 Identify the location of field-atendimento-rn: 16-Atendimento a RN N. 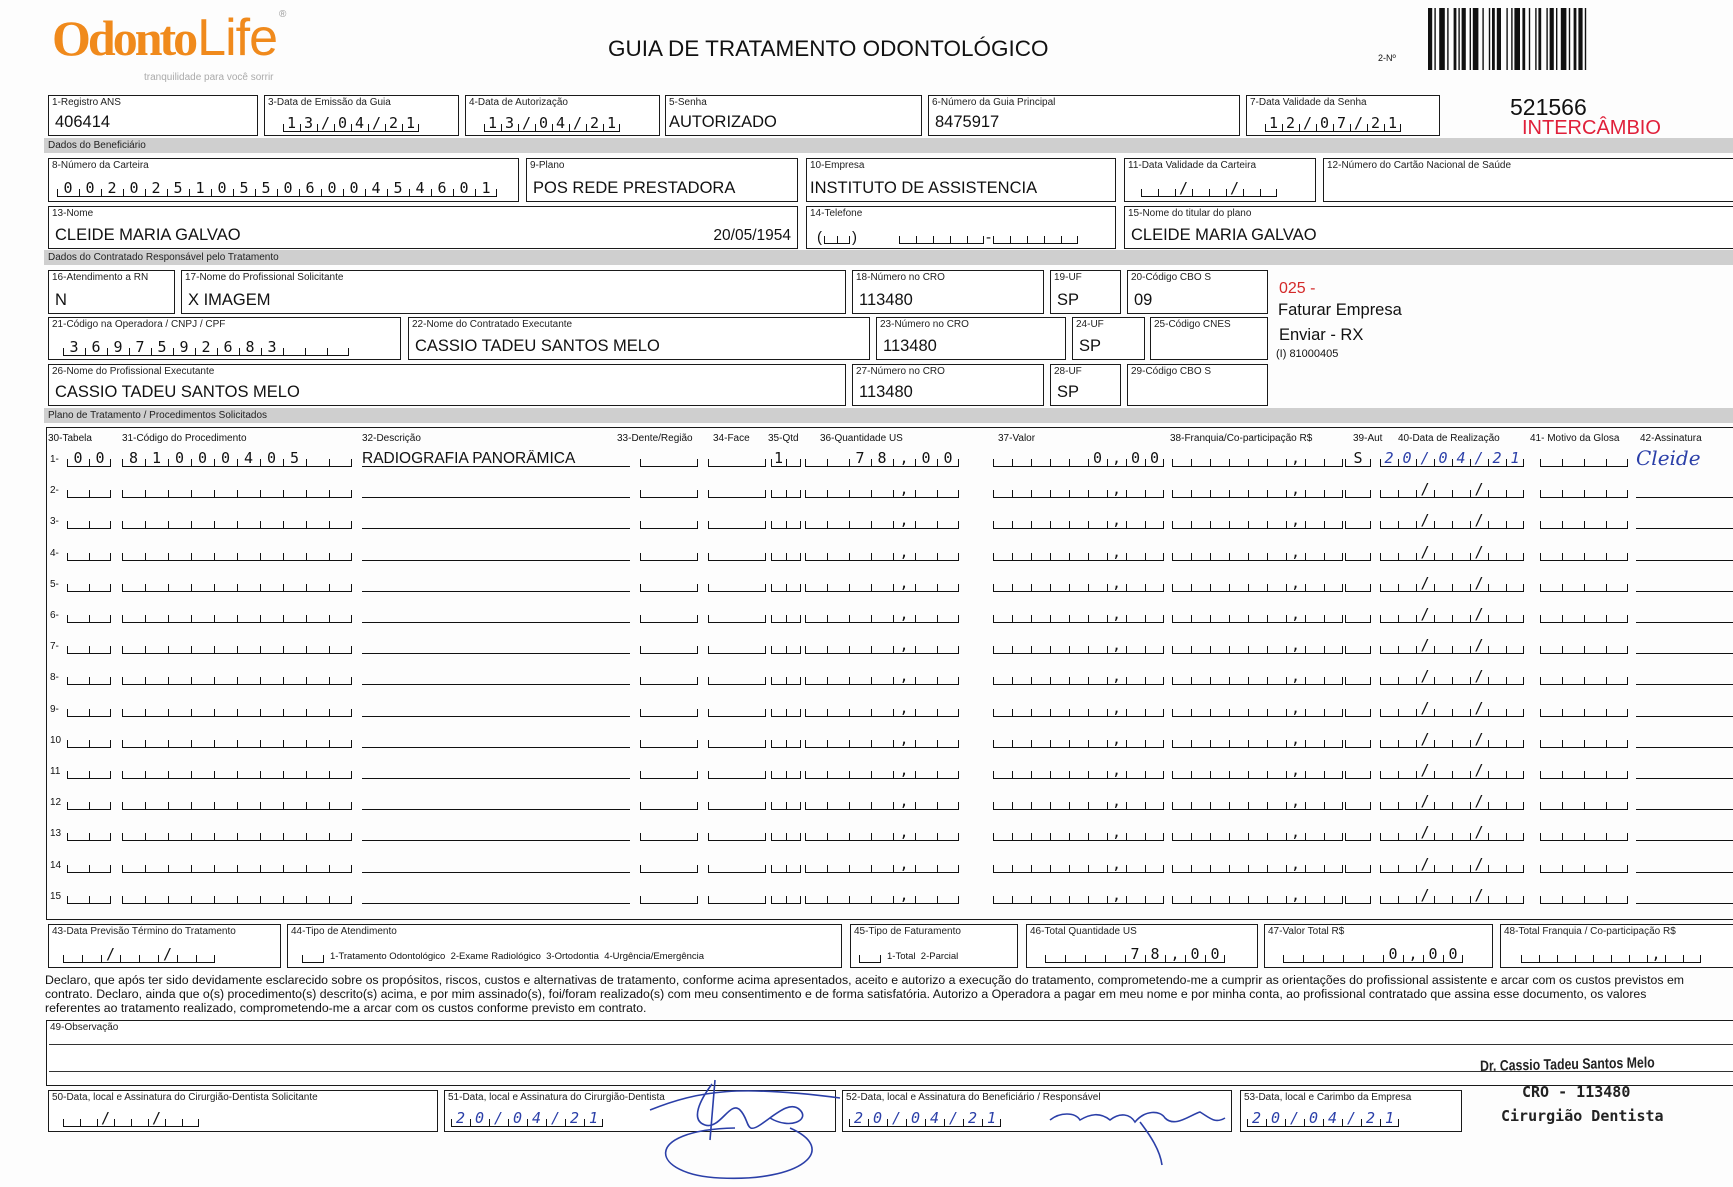
(111, 292).